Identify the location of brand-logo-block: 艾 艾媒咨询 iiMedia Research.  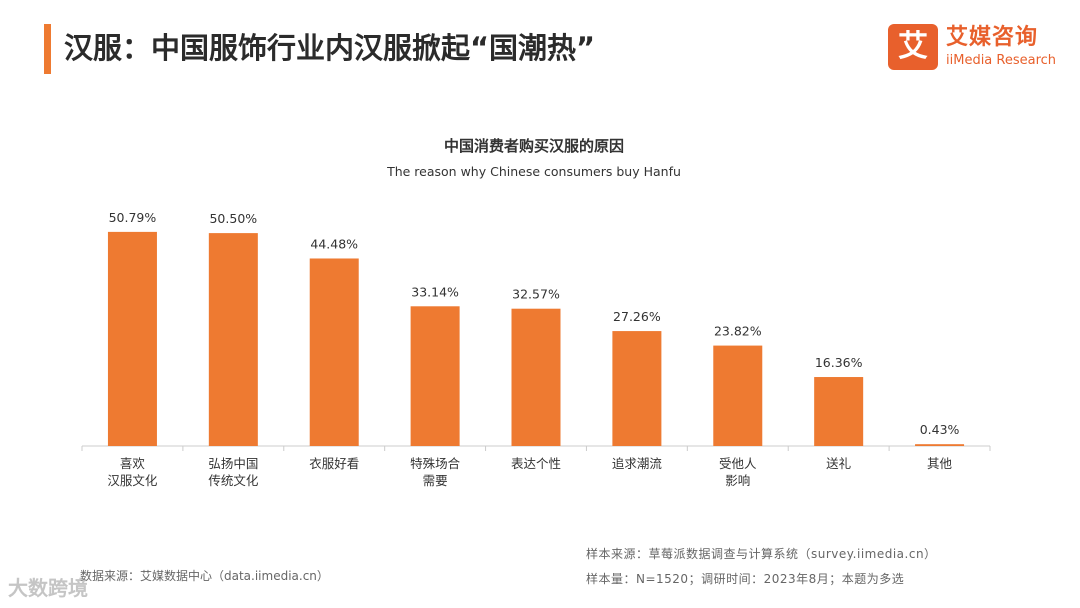
(976, 48).